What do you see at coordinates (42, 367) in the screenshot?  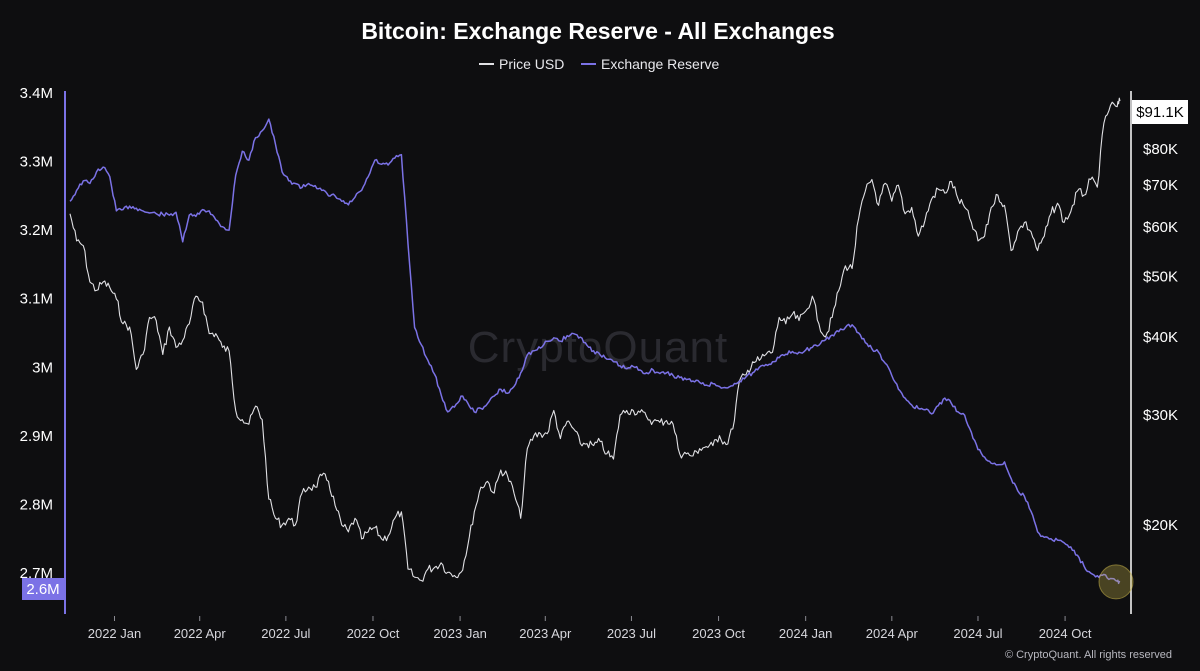 I see `left-tick-label: 3M` at bounding box center [42, 367].